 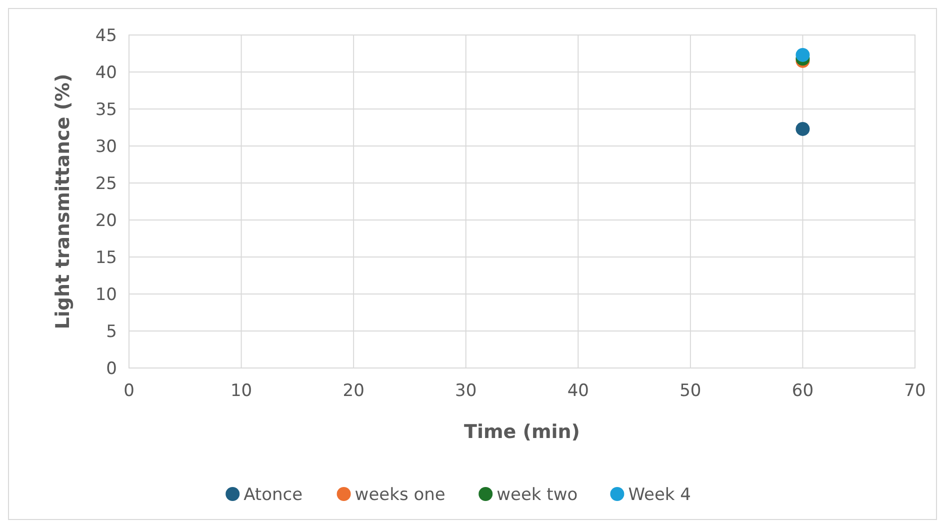 What do you see at coordinates (803, 391) in the screenshot?
I see `x-tick-label: 60` at bounding box center [803, 391].